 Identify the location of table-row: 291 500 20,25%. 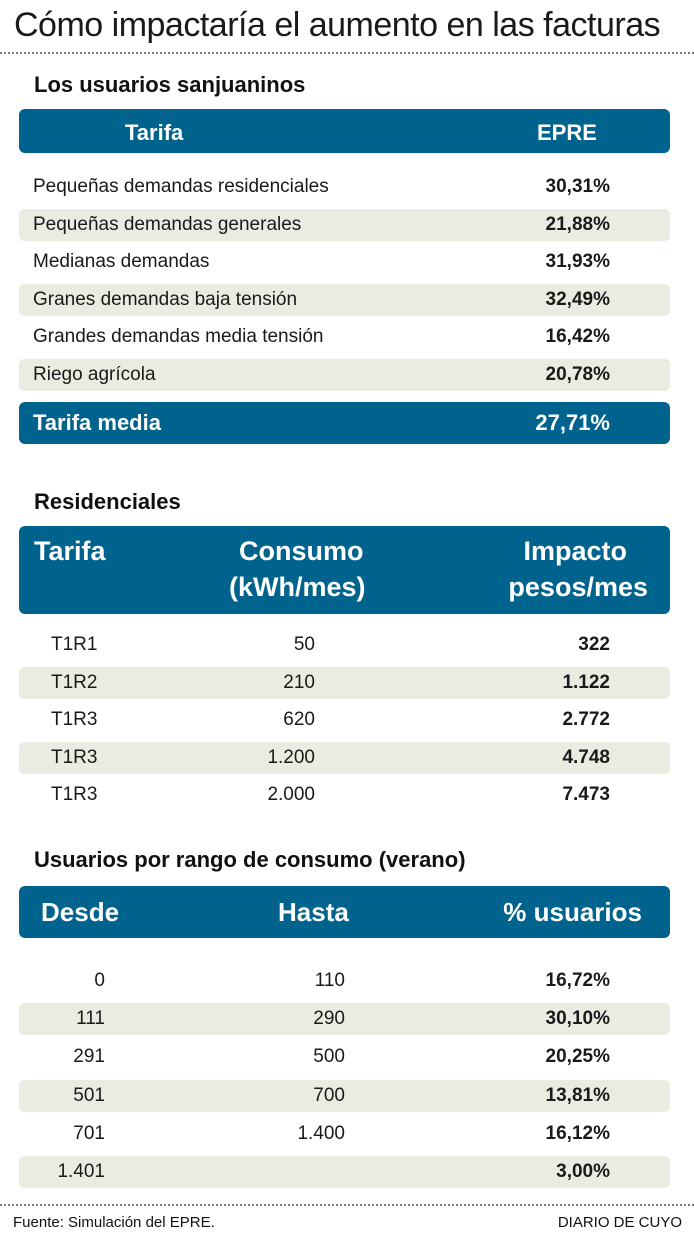
(344, 1057).